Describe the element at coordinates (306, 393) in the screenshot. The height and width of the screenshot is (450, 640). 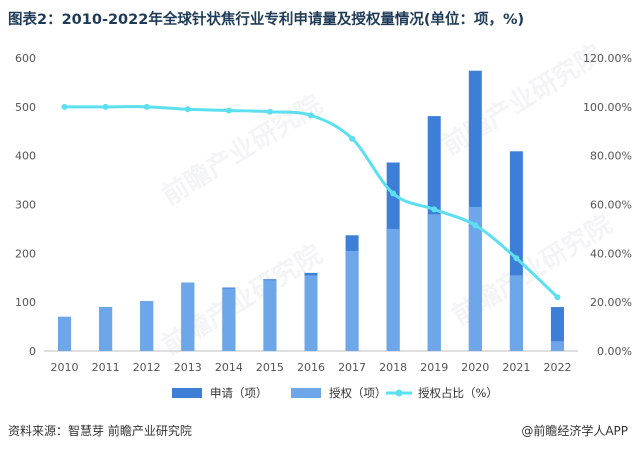
I see `legend-swatch-grant` at that location.